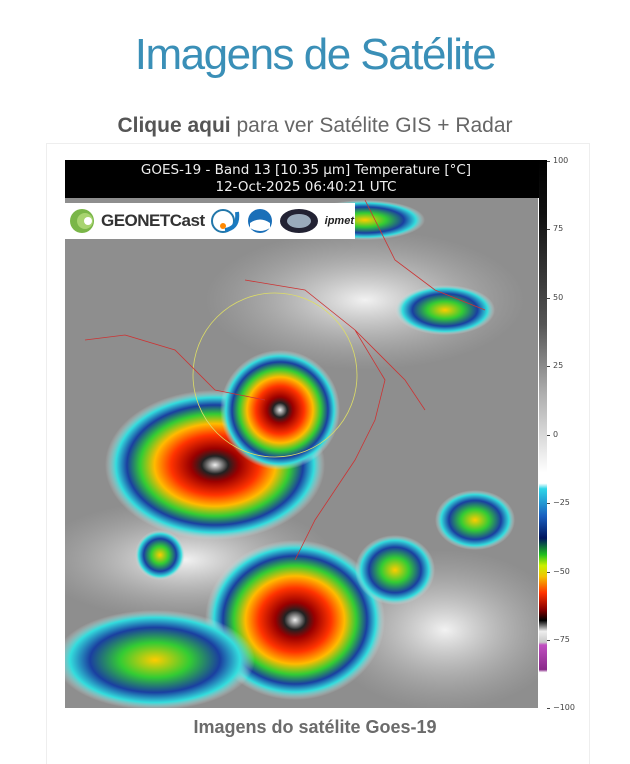 The image size is (630, 764). I want to click on inpe-logo-icon, so click(224, 221).